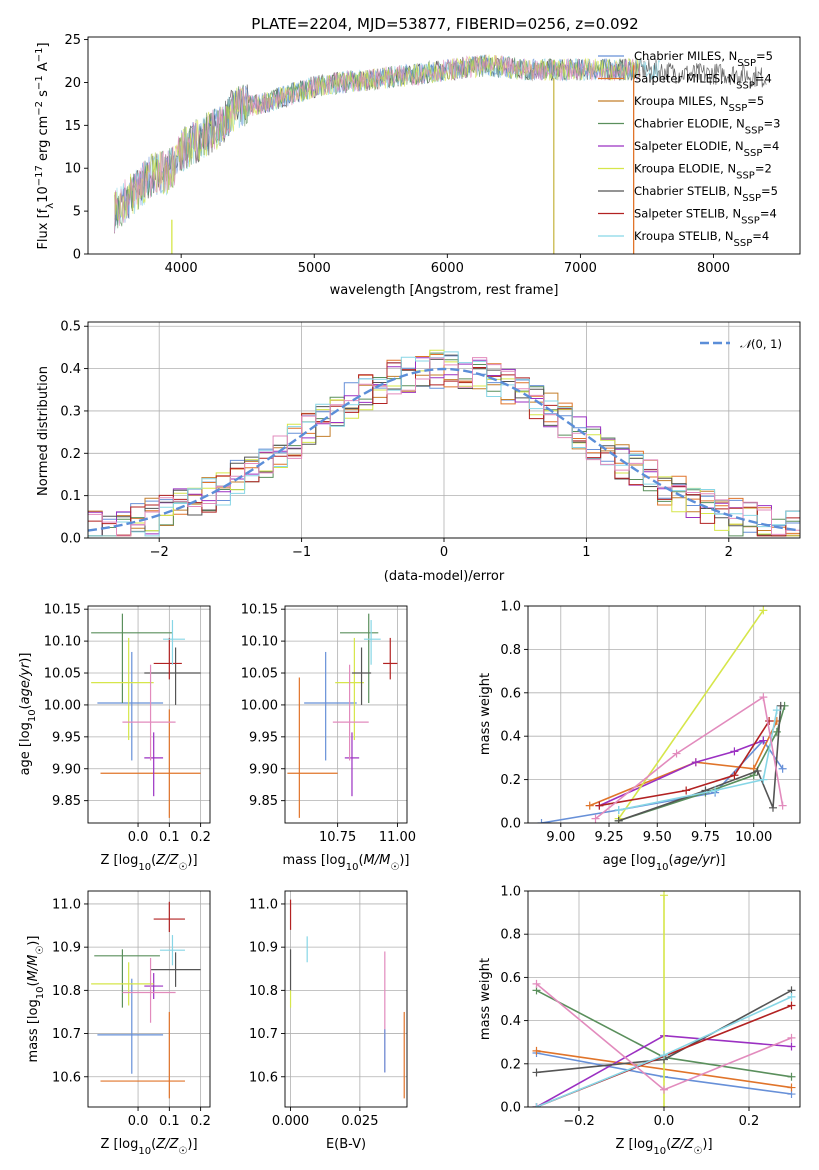 Image resolution: width=819 pixels, height=1170 pixels. What do you see at coordinates (510, 892) in the screenshot?
I see `y-tick-label: 1.0` at bounding box center [510, 892].